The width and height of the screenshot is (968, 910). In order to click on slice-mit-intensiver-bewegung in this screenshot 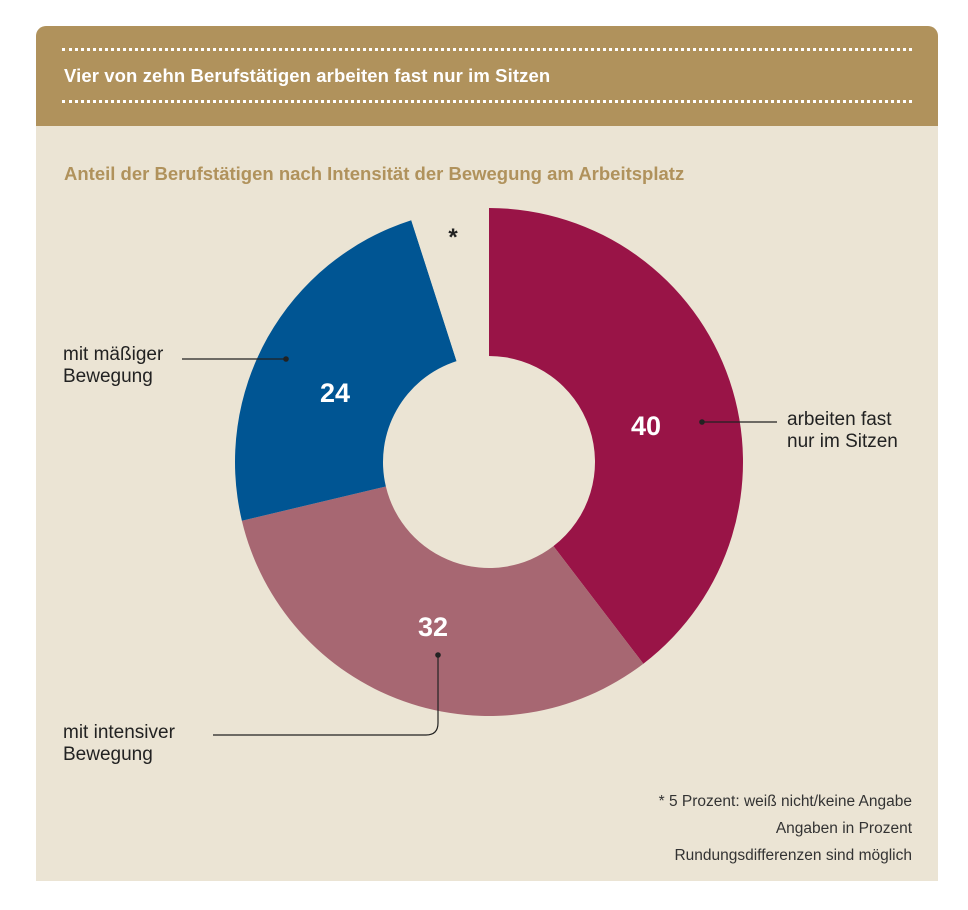, I will do `click(442, 601)`.